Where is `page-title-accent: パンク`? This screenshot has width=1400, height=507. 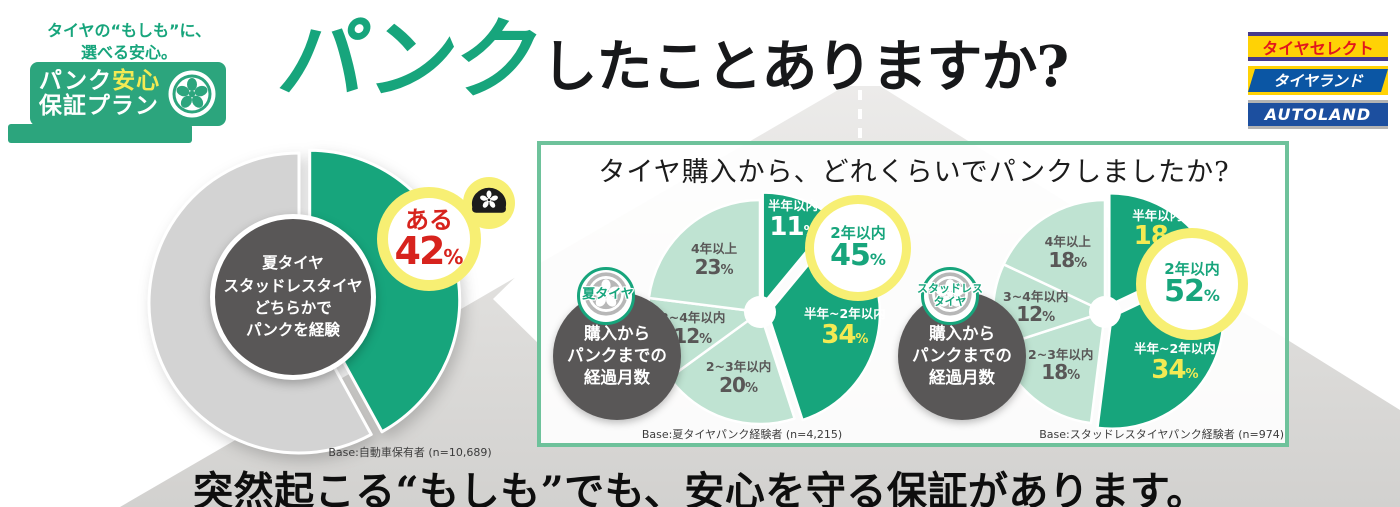 page-title-accent: パンク is located at coordinates (409, 59).